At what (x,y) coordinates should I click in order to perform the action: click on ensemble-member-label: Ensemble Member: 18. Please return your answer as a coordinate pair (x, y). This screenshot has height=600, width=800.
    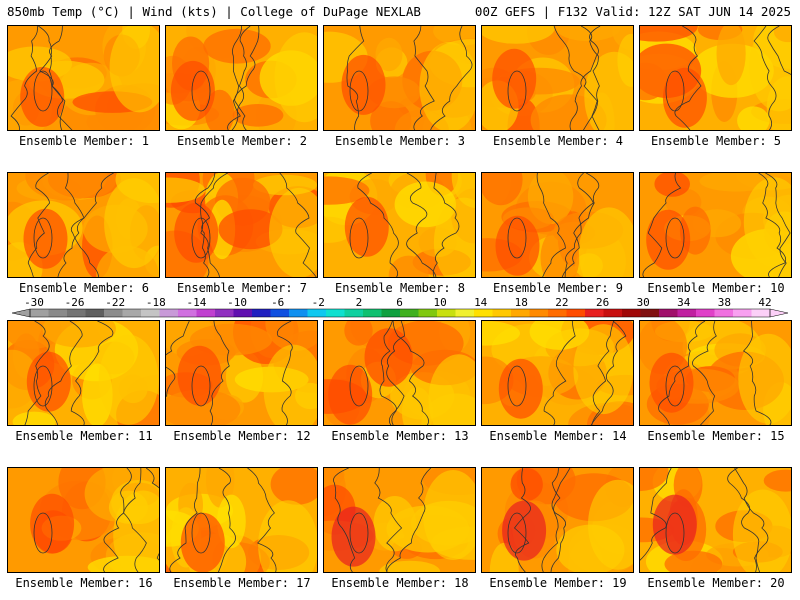
    Looking at the image, I should click on (400, 583).